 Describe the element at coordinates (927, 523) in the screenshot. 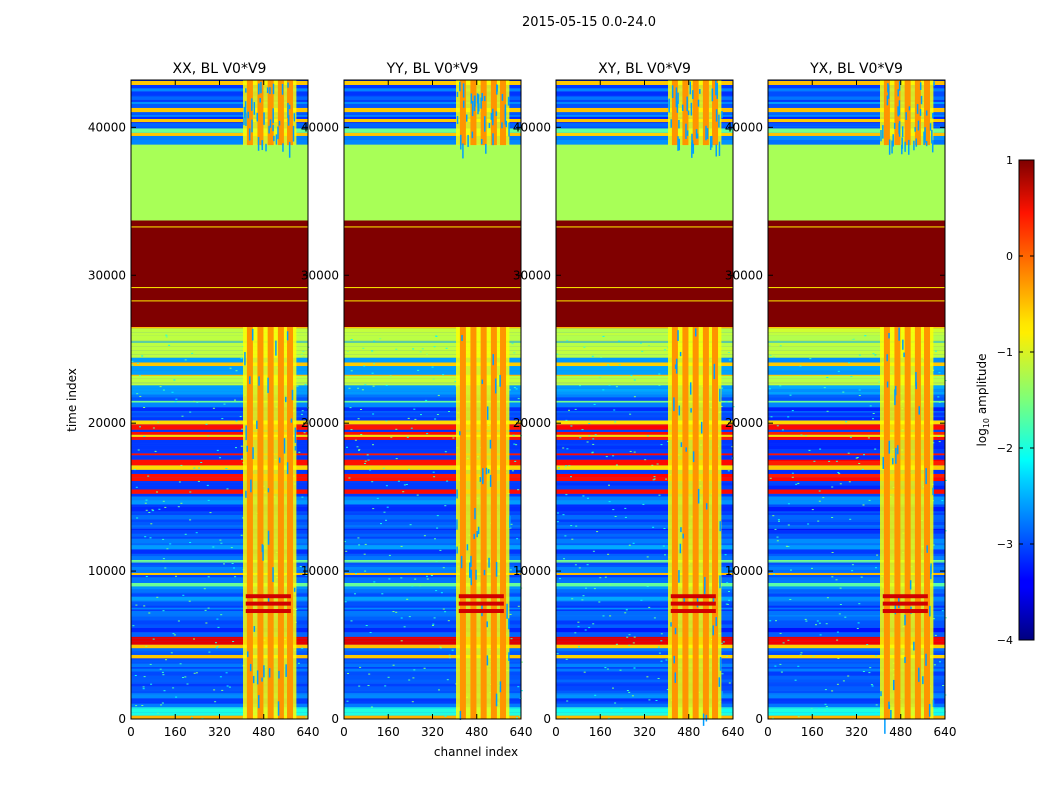

I see `rfi-column` at that location.